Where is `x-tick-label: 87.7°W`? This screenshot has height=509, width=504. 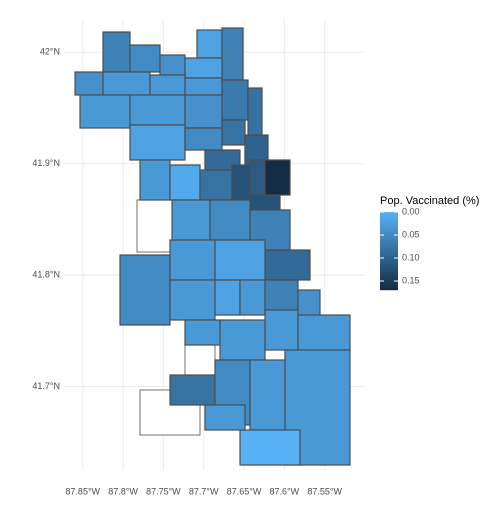
x-tick-label: 87.7°W is located at coordinates (204, 491).